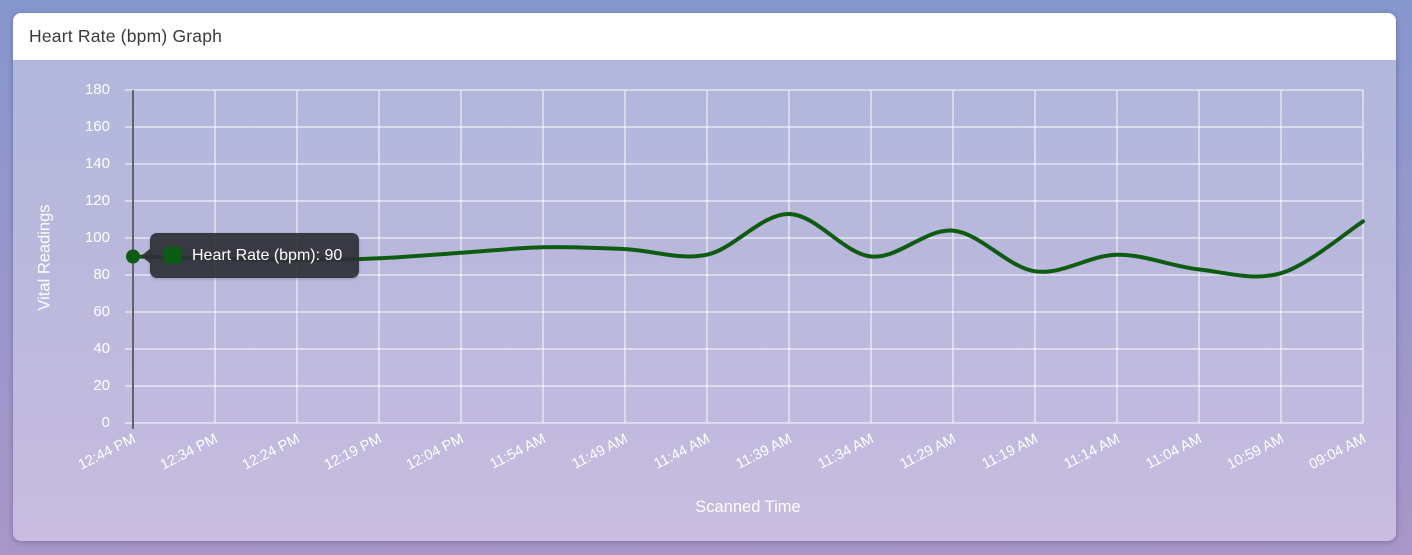  Describe the element at coordinates (97, 163) in the screenshot. I see `y-tick-label: 140` at that location.